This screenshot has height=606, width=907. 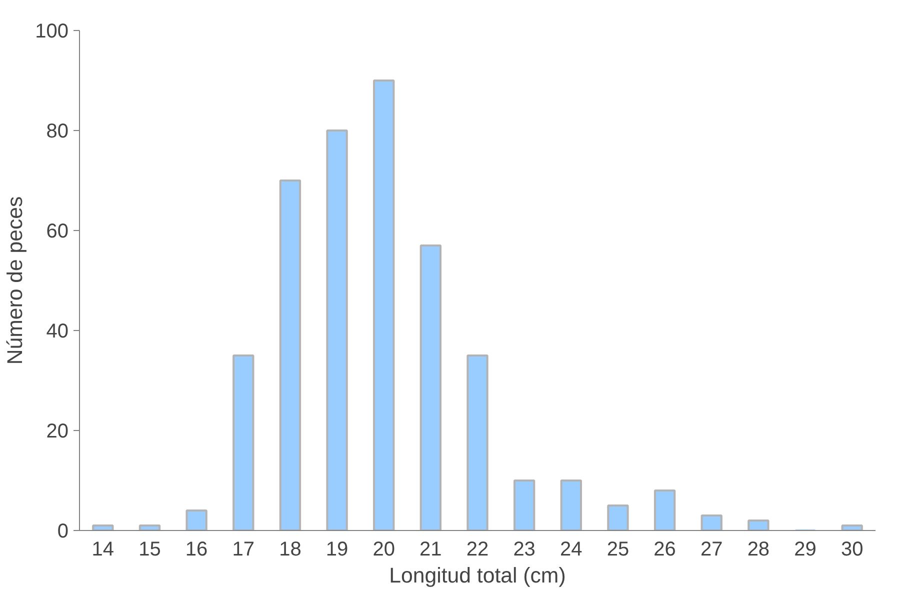 What do you see at coordinates (805, 549) in the screenshot?
I see `x-tick-label: 29` at bounding box center [805, 549].